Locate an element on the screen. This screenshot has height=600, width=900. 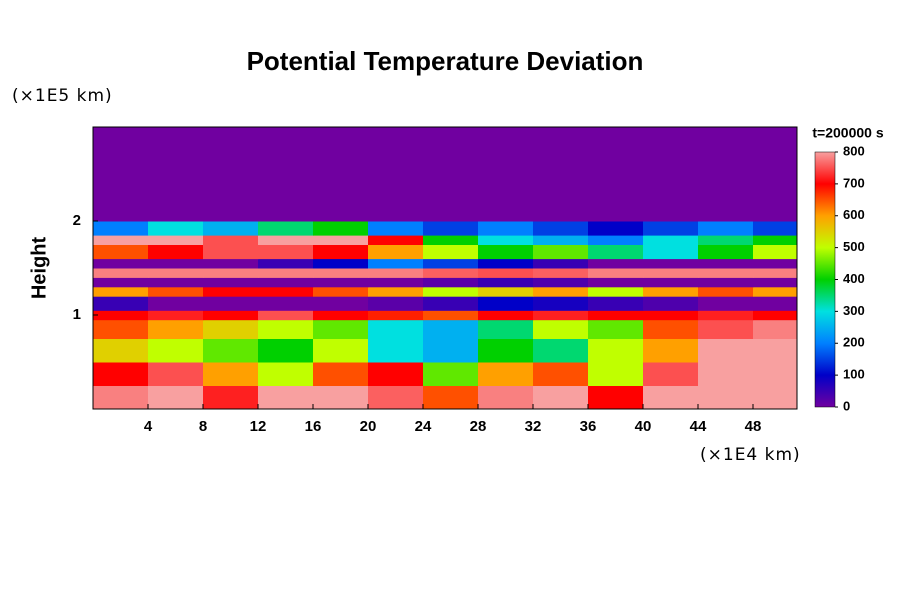
colorbar is located at coordinates (825, 279).